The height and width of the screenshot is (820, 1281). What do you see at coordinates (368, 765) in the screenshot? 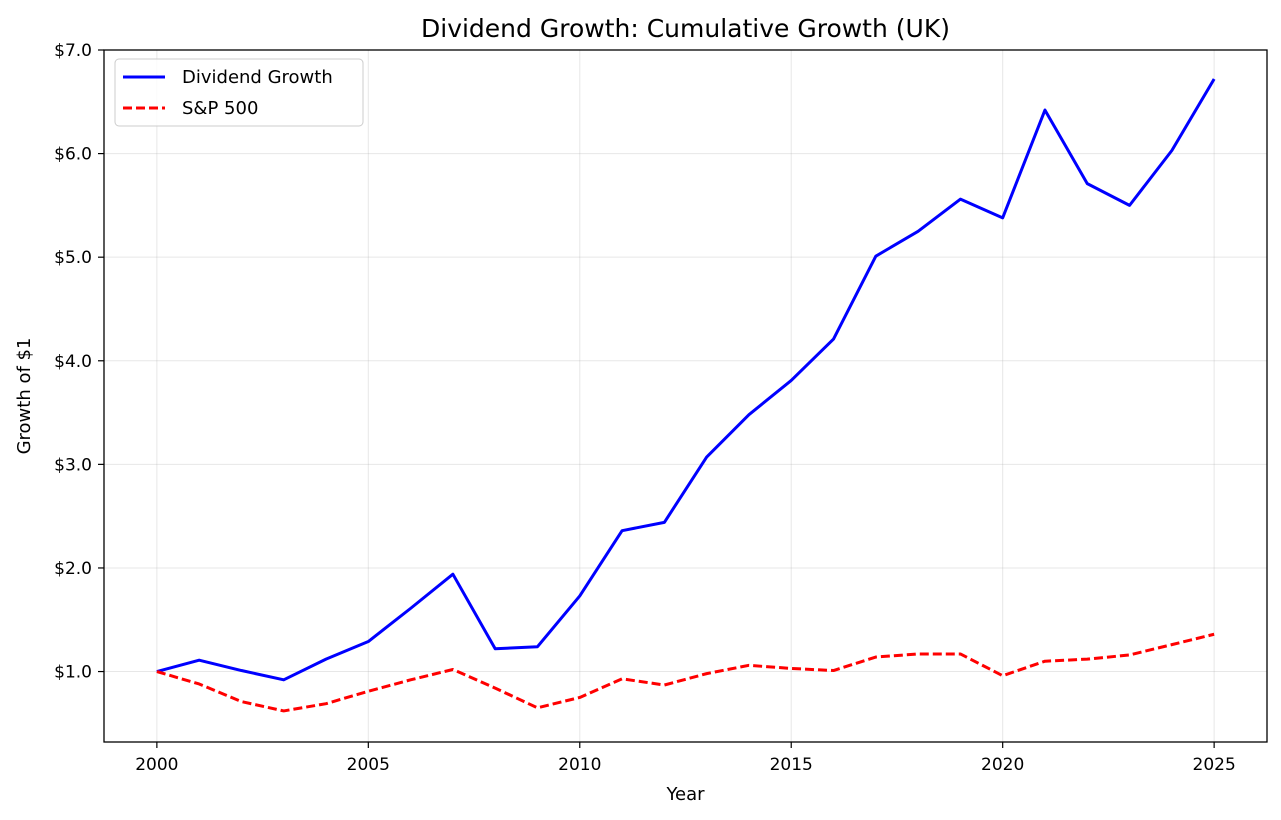
I see `x-tick-label: 2005` at bounding box center [368, 765].